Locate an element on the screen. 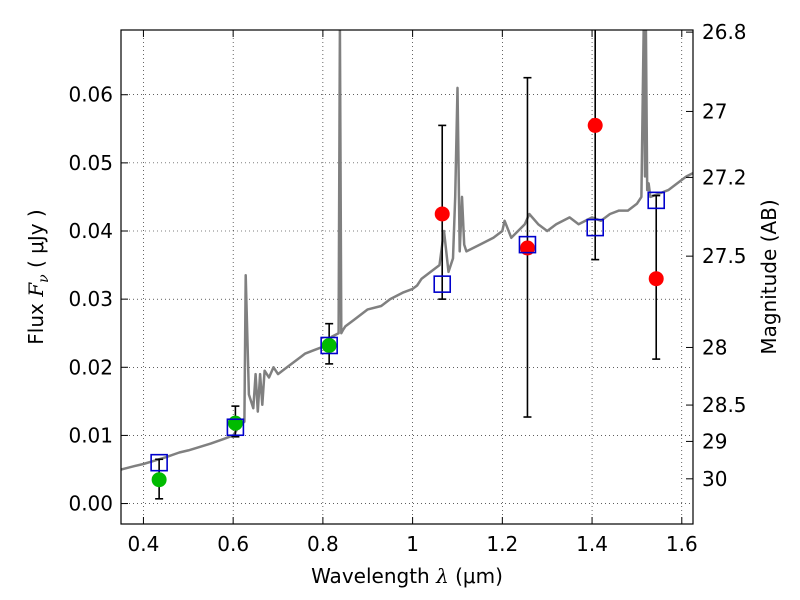 Image resolution: width=800 pixels, height=600 pixels. mag-tick-label: 27 is located at coordinates (714, 111).